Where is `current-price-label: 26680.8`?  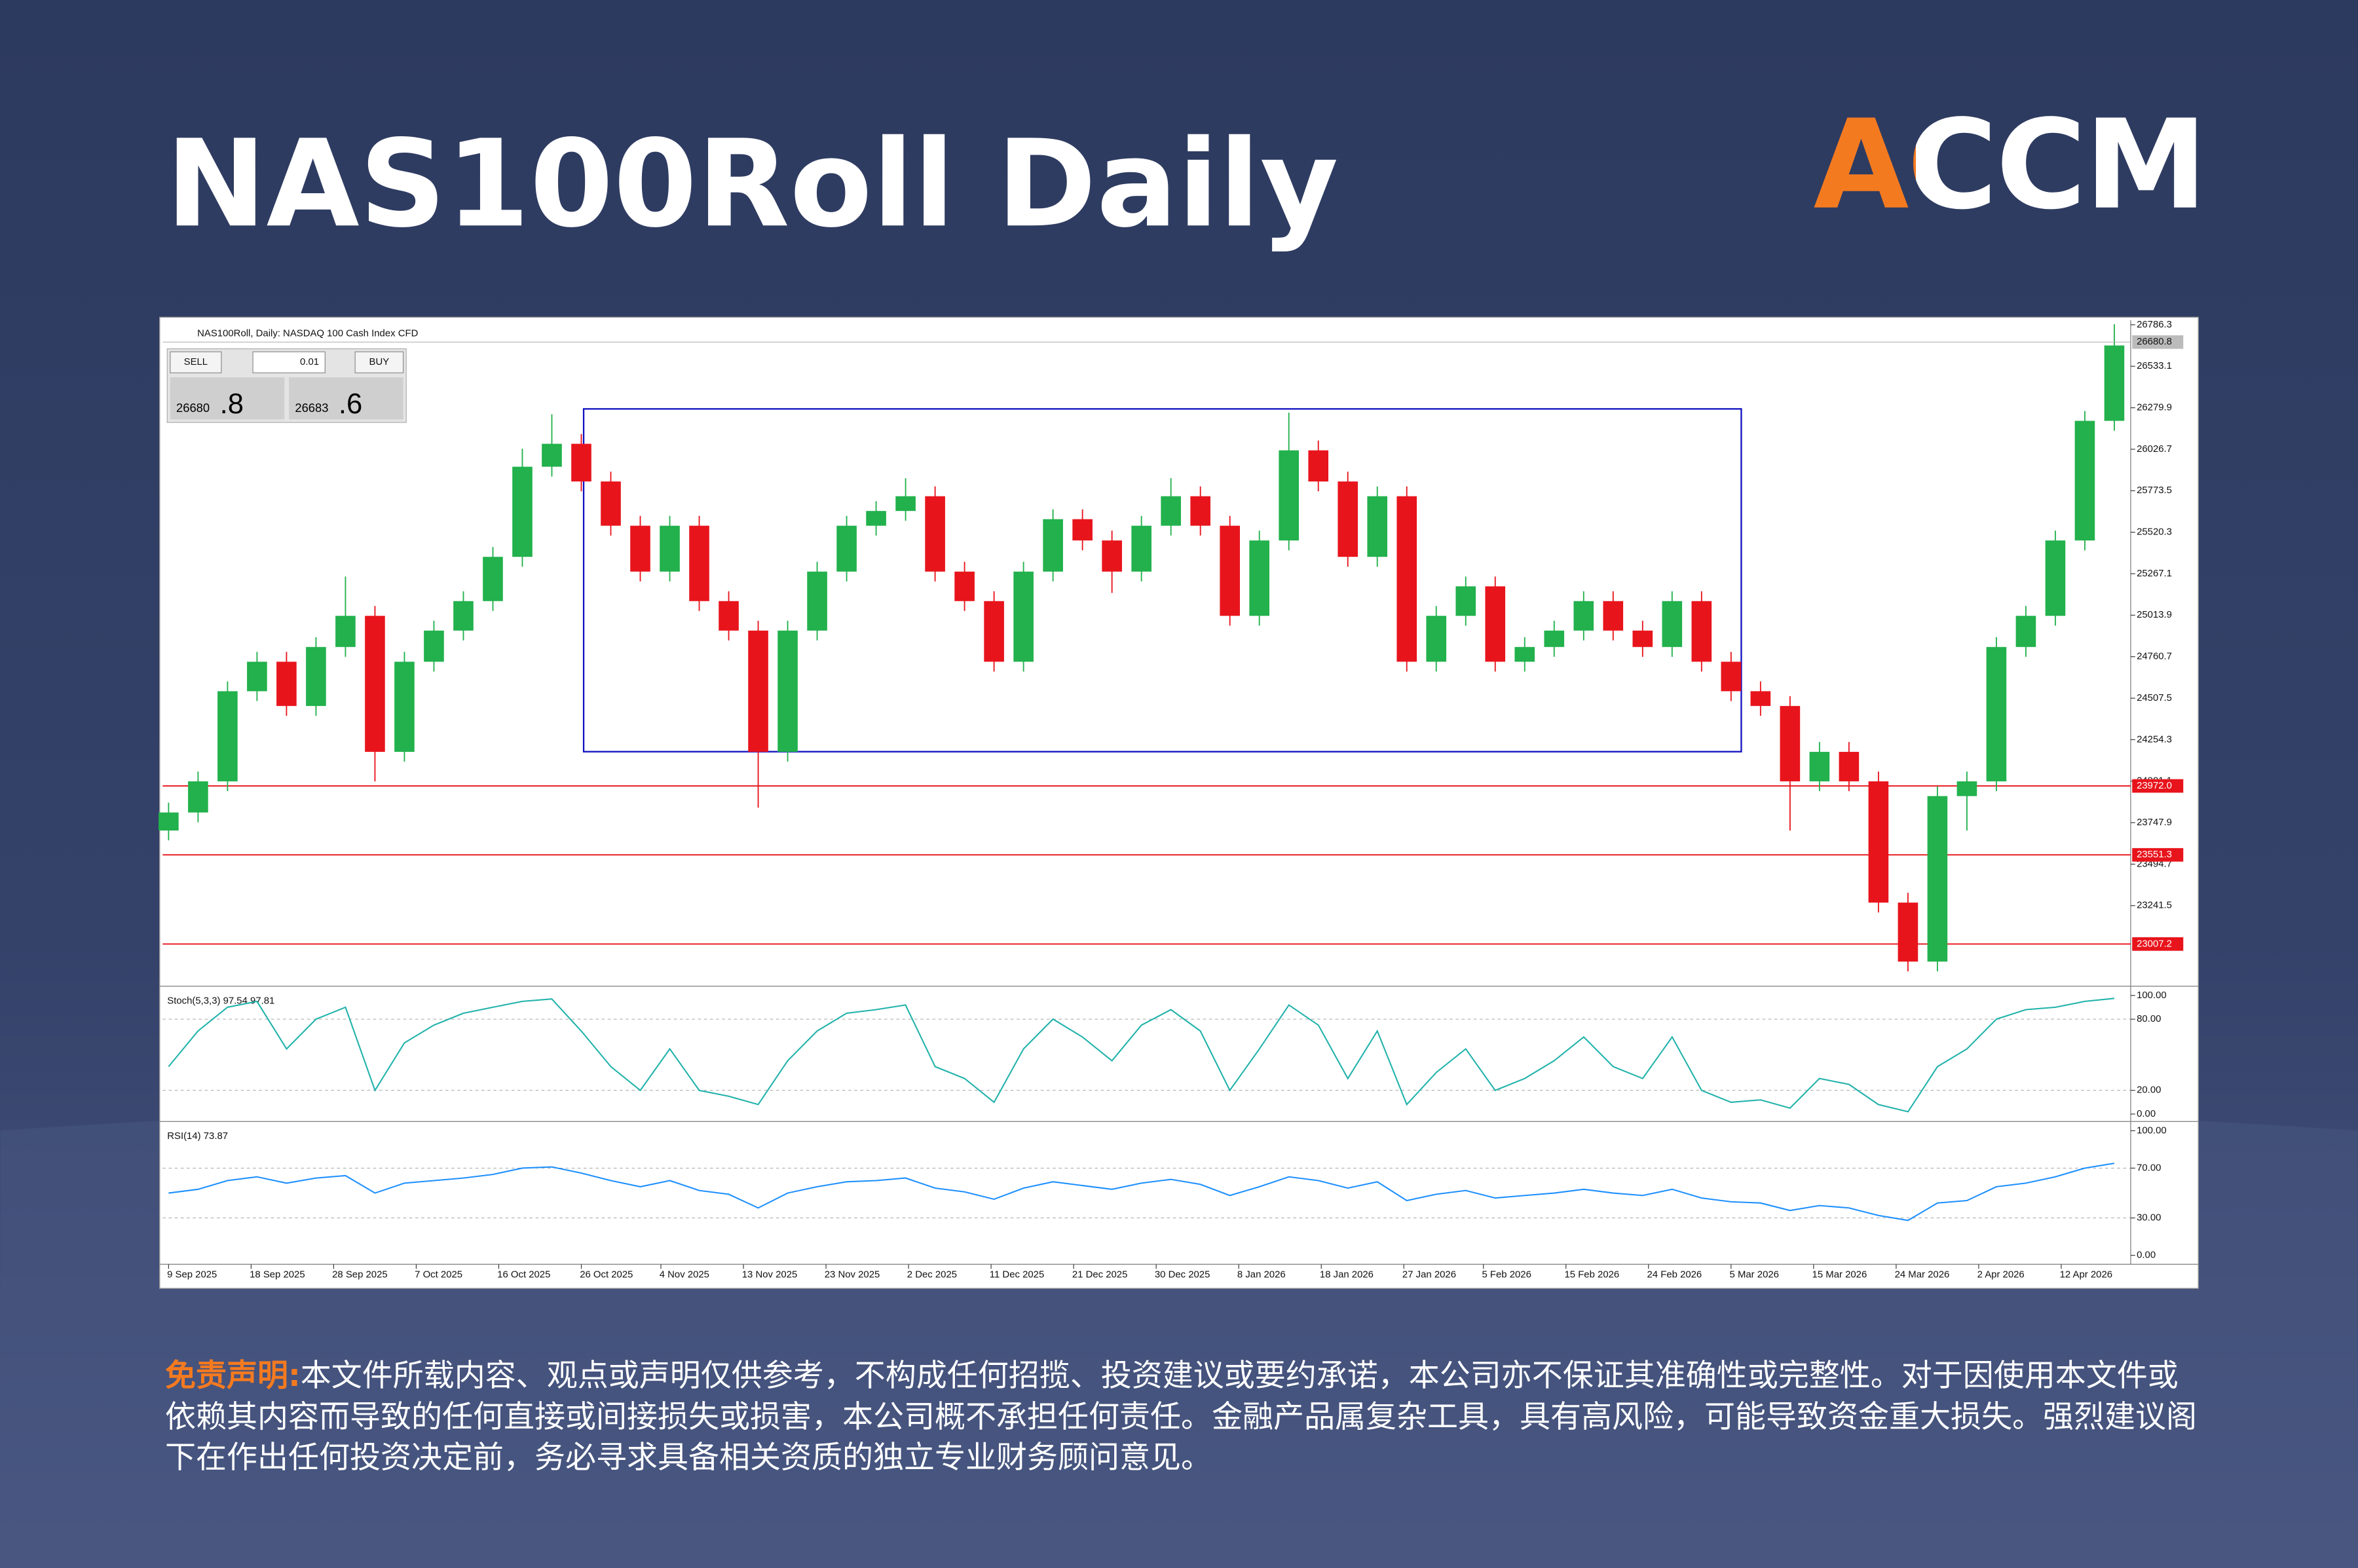
current-price-label: 26680.8 is located at coordinates (2154, 342).